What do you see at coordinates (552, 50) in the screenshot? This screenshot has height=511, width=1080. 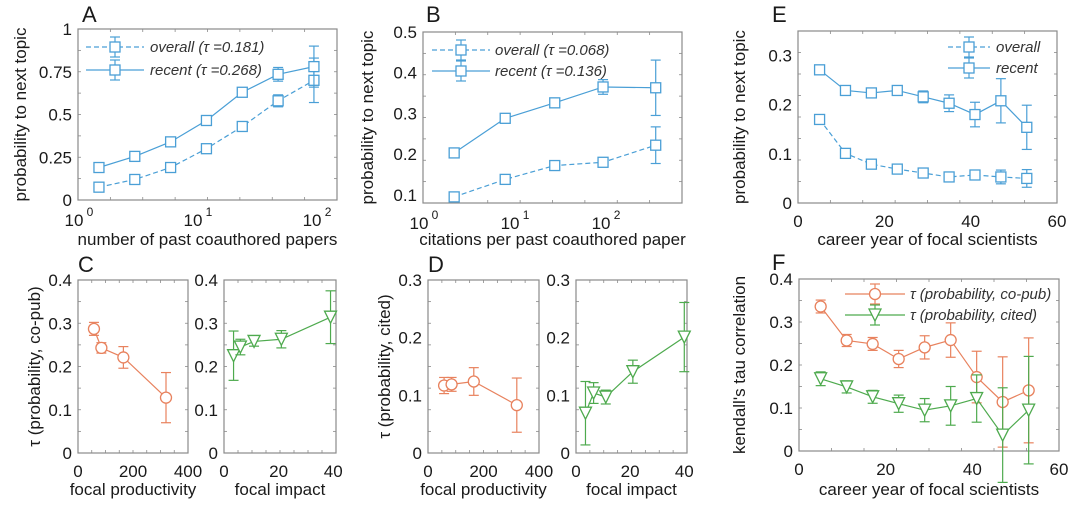 I see `legend-label: overall (τ =0.068)` at bounding box center [552, 50].